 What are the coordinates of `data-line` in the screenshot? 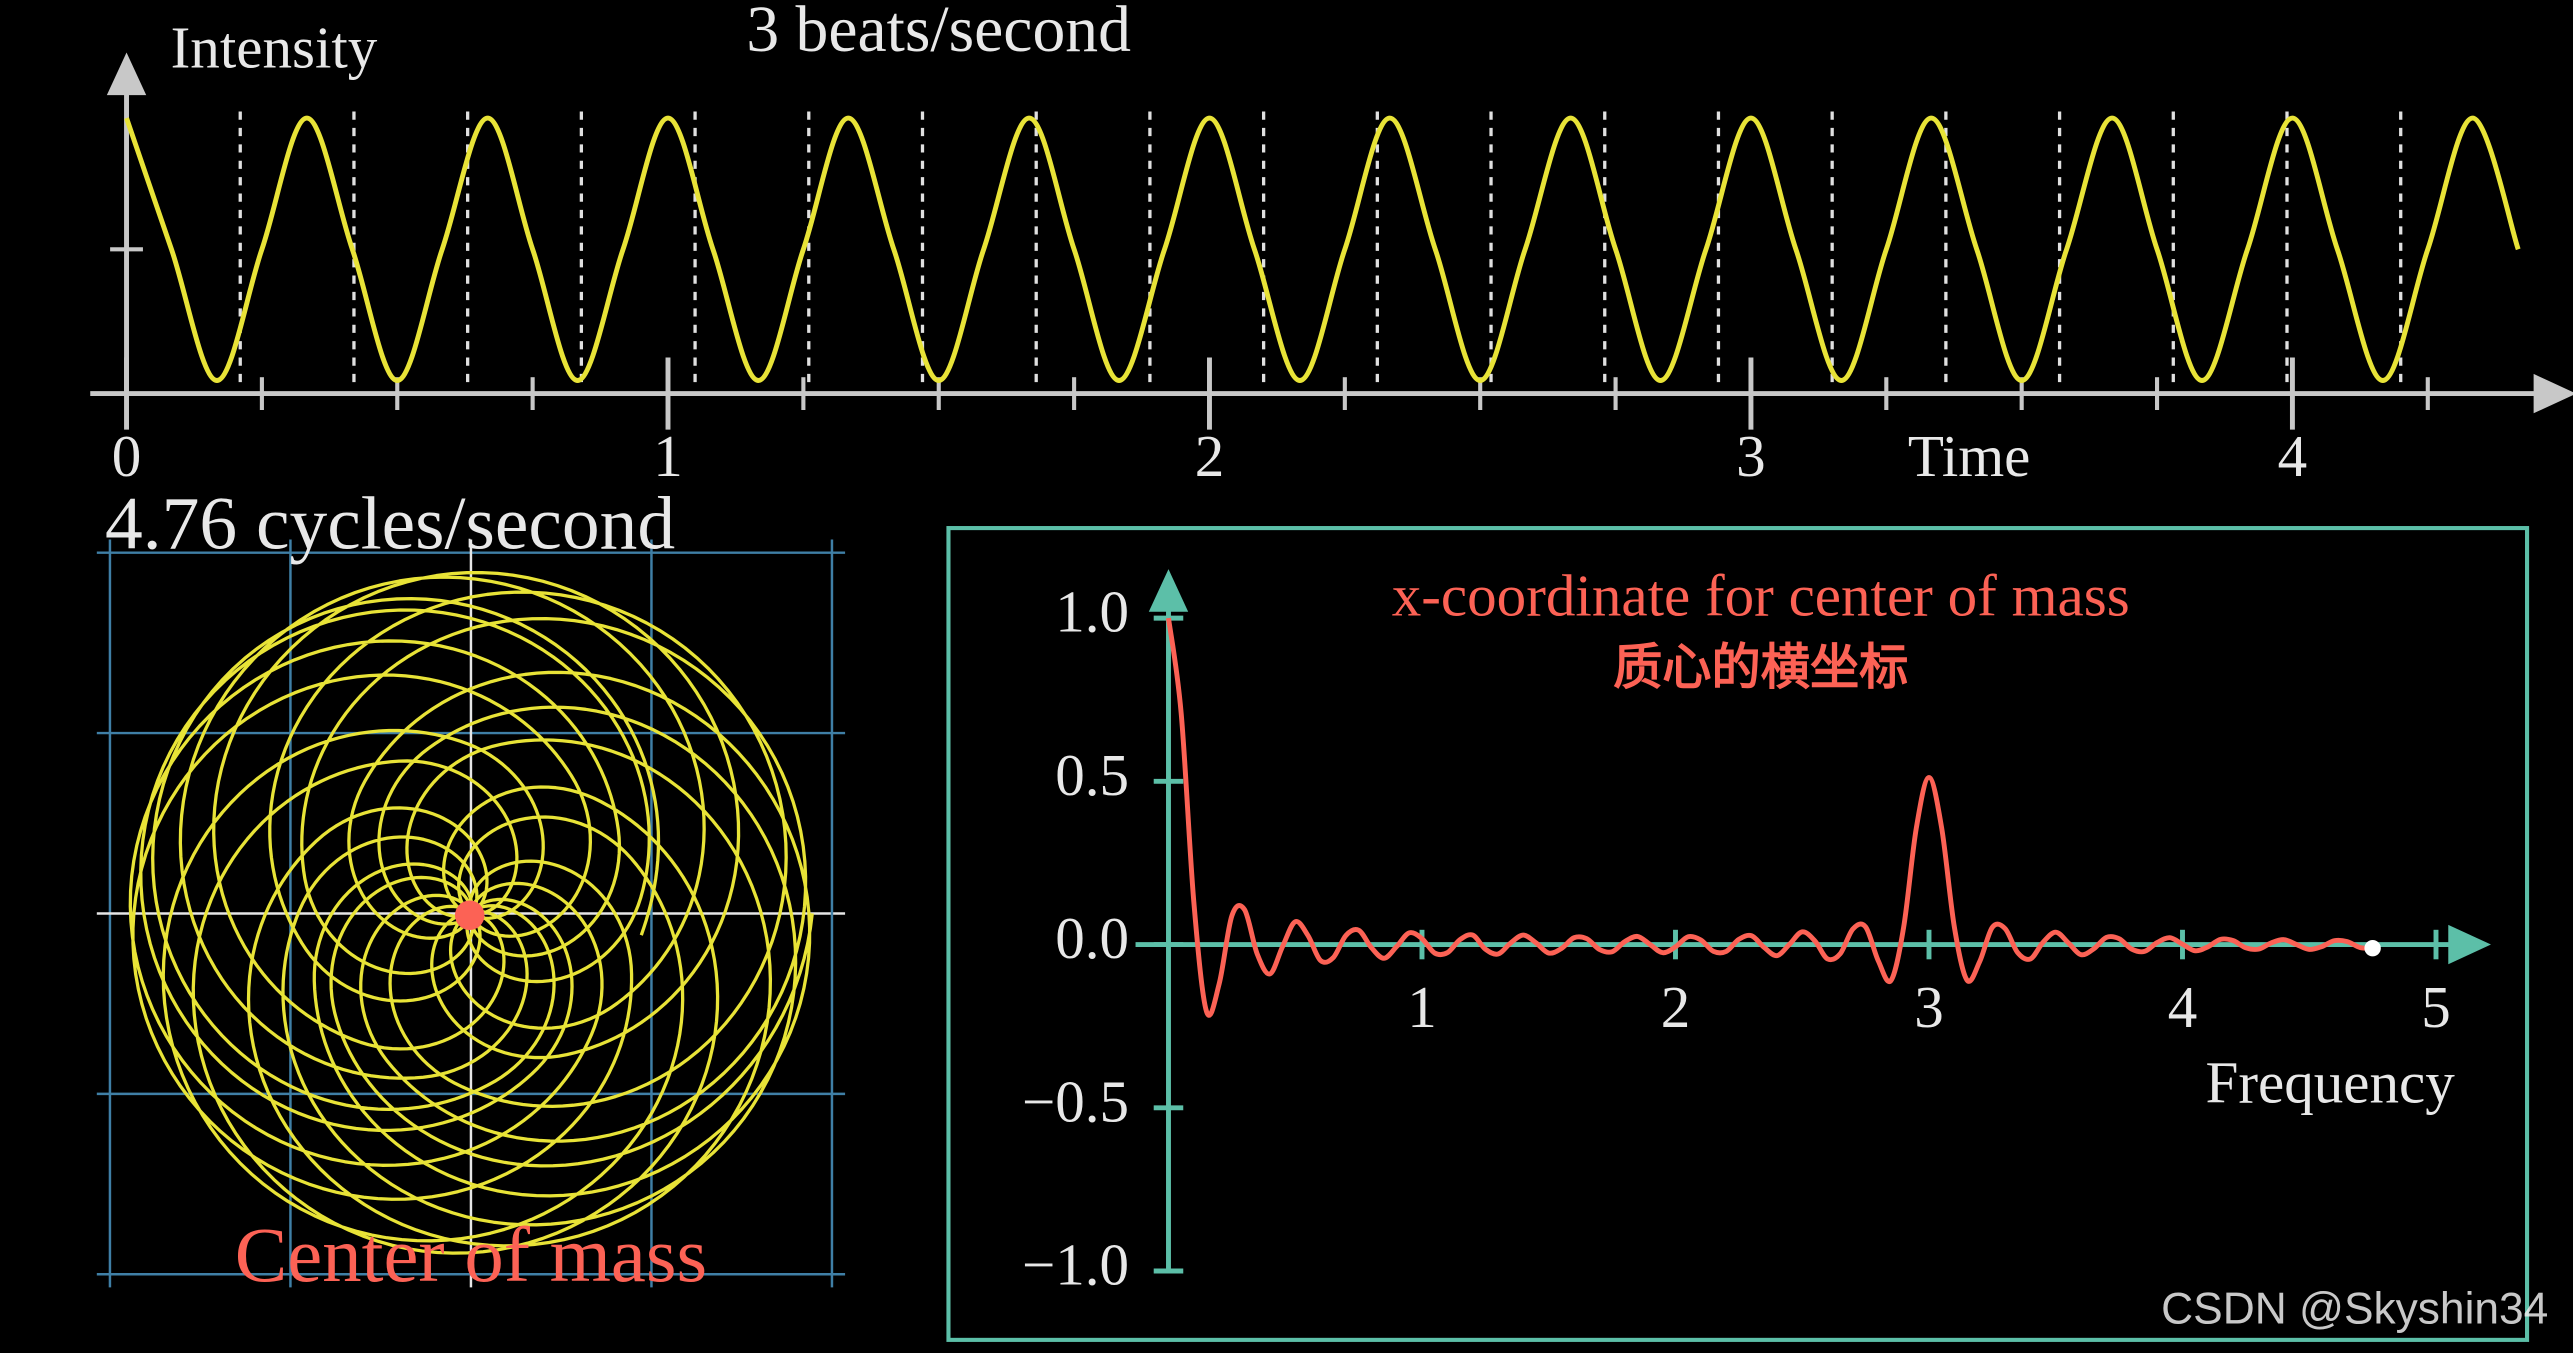 It's located at (1769, 817).